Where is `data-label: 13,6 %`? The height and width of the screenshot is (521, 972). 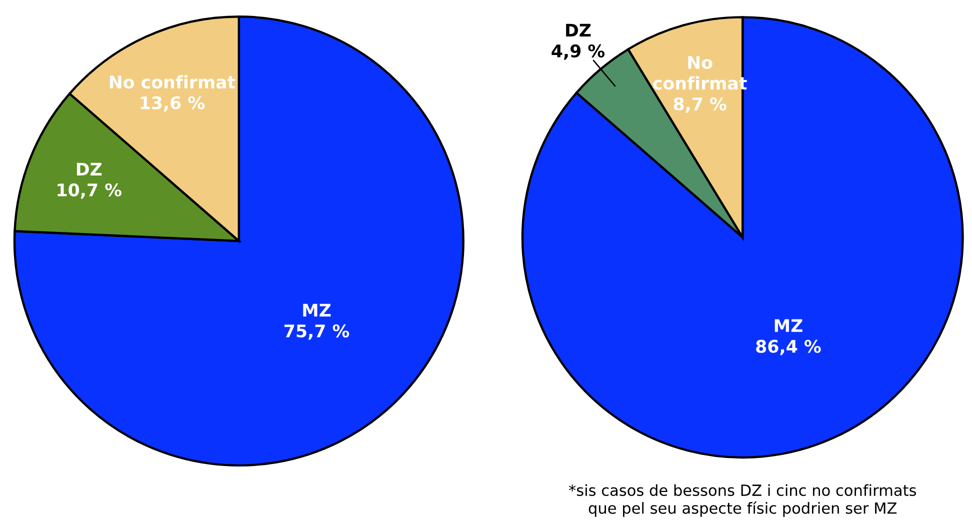 data-label: 13,6 % is located at coordinates (172, 104).